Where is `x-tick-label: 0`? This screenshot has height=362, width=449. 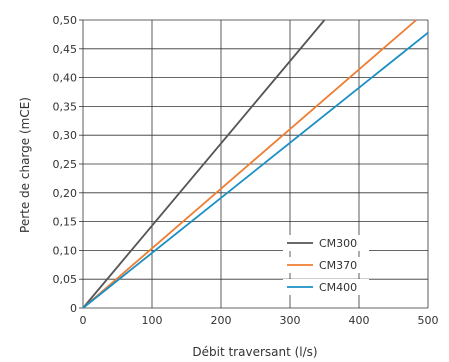 x-tick-label: 0 is located at coordinates (83, 320).